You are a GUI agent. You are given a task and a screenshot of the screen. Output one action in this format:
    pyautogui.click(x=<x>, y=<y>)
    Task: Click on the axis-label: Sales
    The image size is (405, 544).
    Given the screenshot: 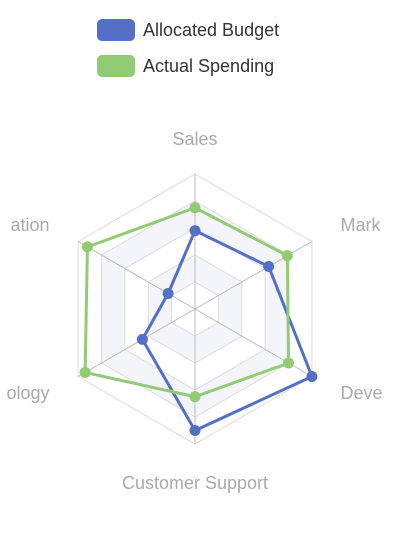 What is the action you would take?
    pyautogui.click(x=194, y=139)
    